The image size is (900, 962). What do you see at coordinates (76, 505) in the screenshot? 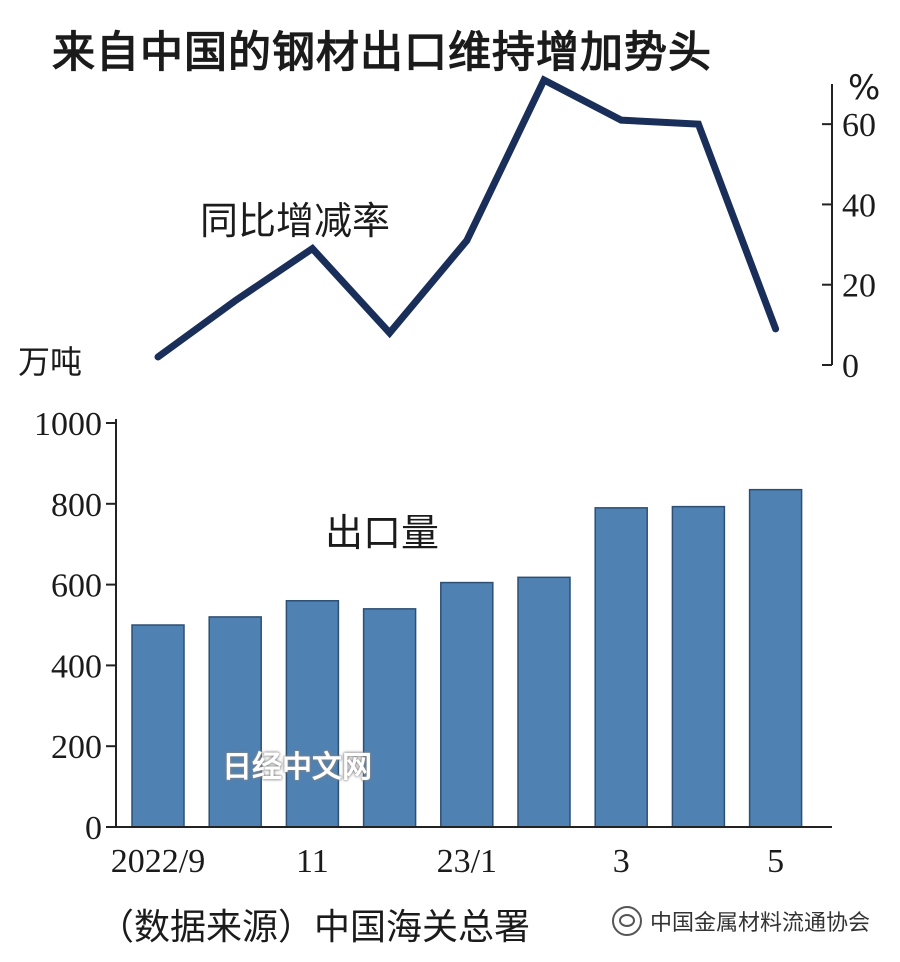
I see `left-tick-label: 800` at bounding box center [76, 505].